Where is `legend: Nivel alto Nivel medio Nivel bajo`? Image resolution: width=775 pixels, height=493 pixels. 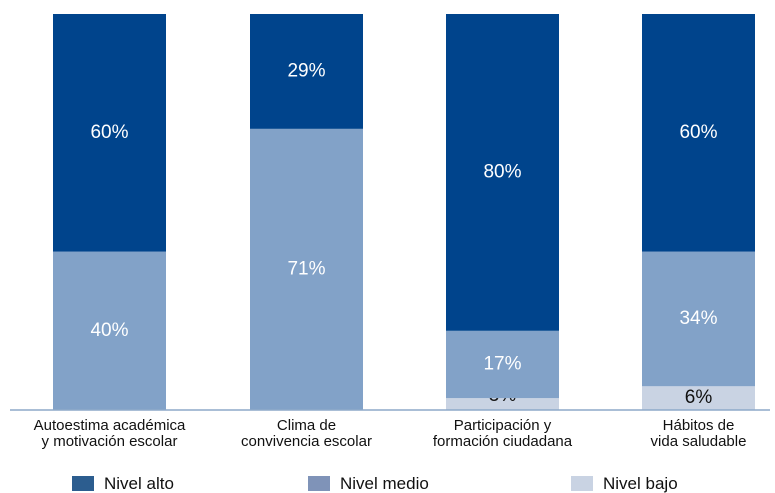 legend: Nivel alto Nivel medio Nivel bajo is located at coordinates (375, 483).